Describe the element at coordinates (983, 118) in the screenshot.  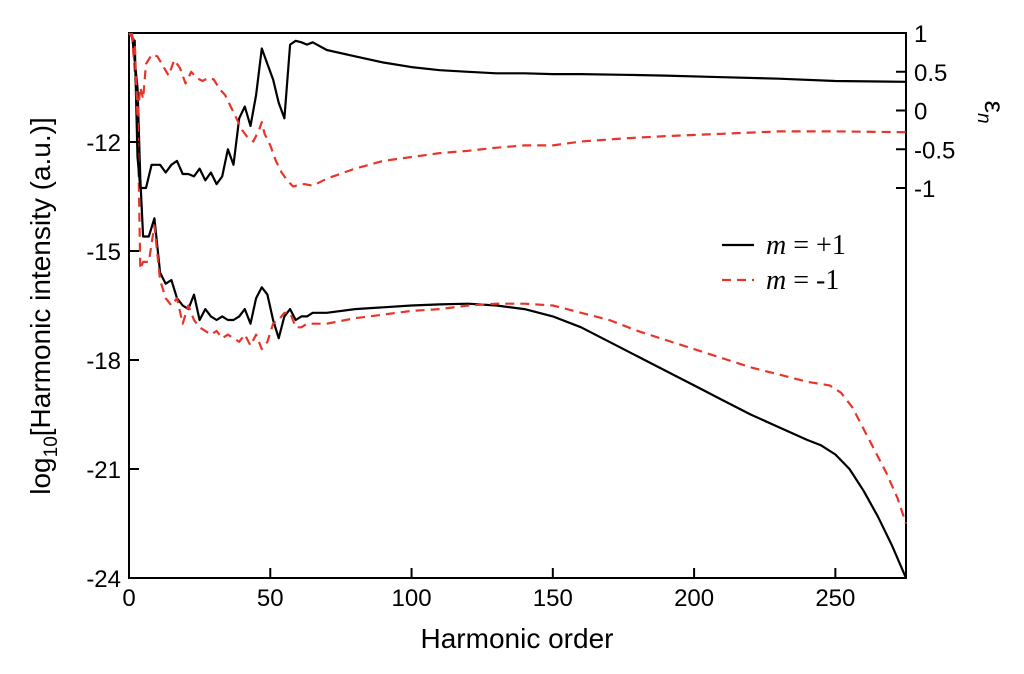
I see `y-axis-right-title-sub: n` at that location.